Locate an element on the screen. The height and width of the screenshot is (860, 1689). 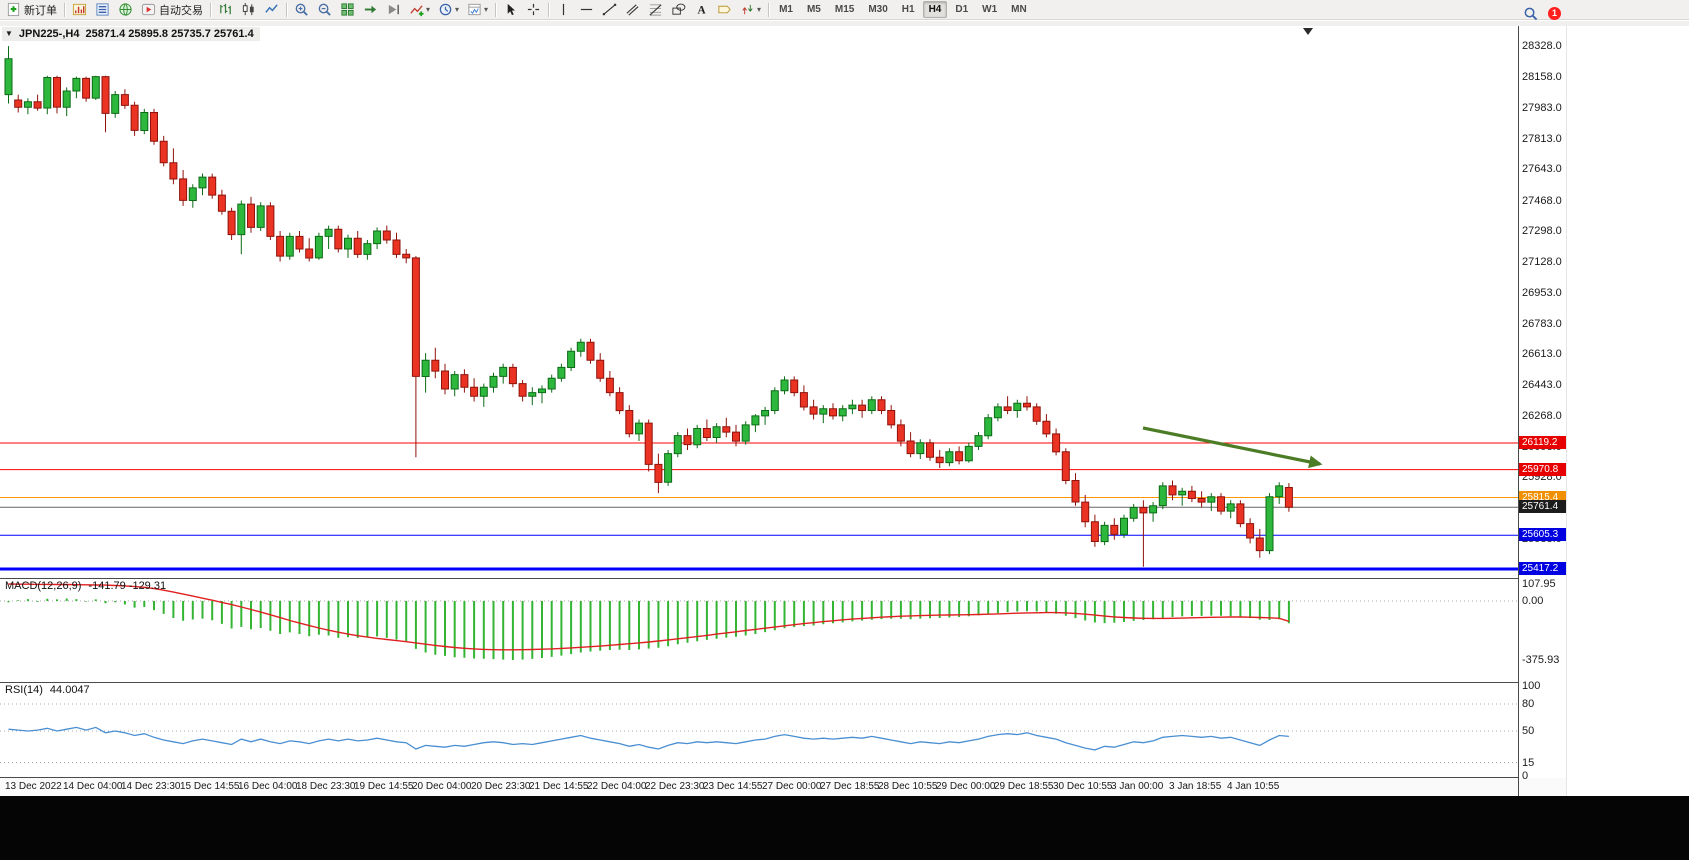
rsi-axis-label: 0 is located at coordinates (1525, 776).